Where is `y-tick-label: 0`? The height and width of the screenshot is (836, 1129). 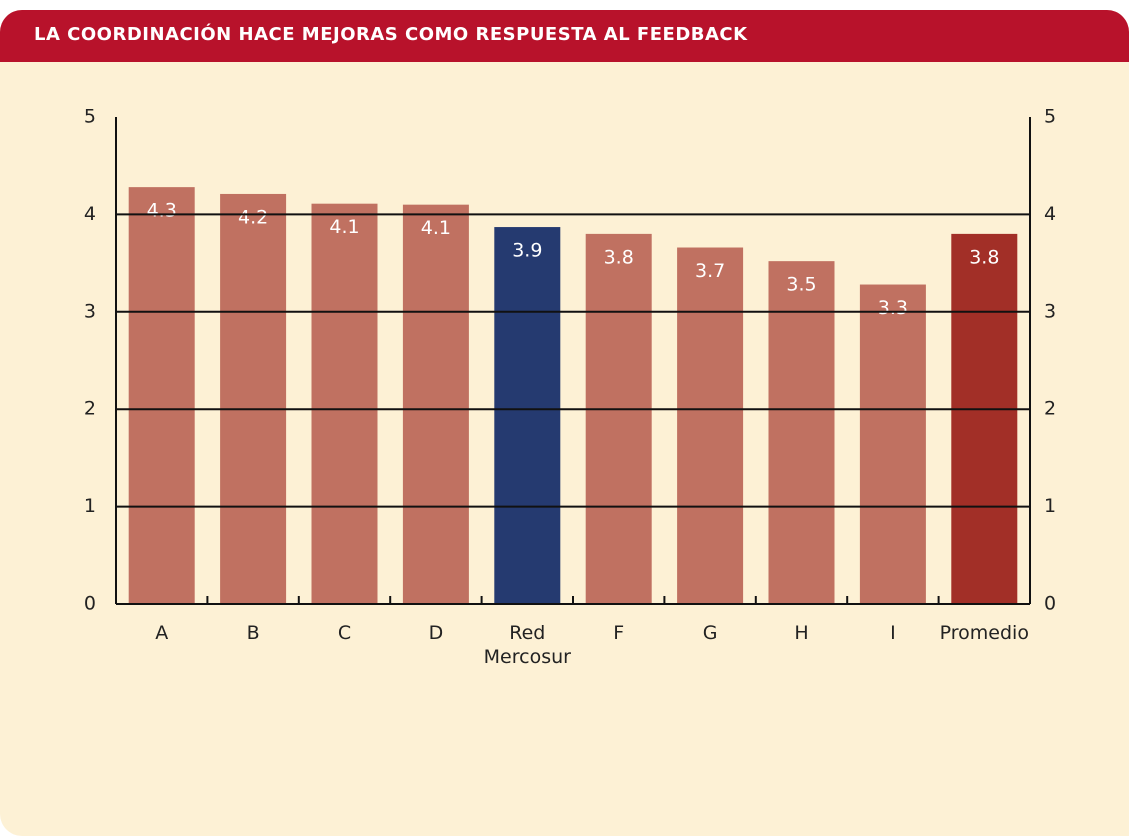
y-tick-label: 0 is located at coordinates (90, 604).